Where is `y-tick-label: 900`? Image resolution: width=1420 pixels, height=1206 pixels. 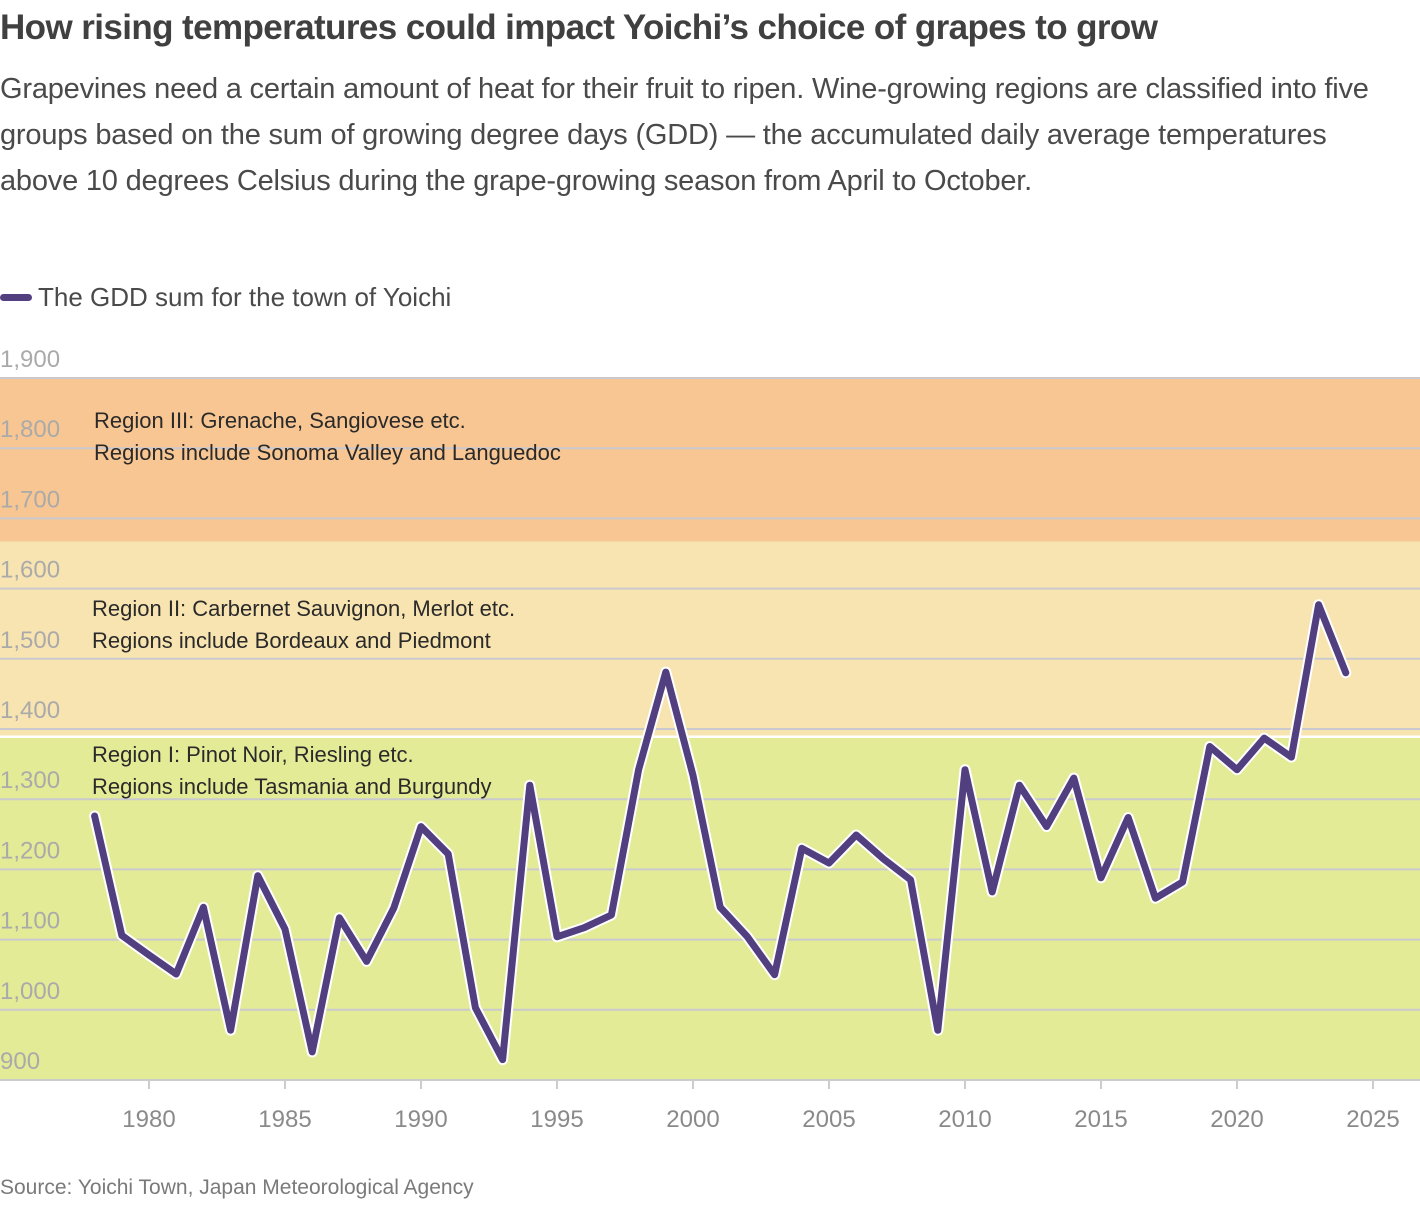
y-tick-label: 900 is located at coordinates (20, 1061).